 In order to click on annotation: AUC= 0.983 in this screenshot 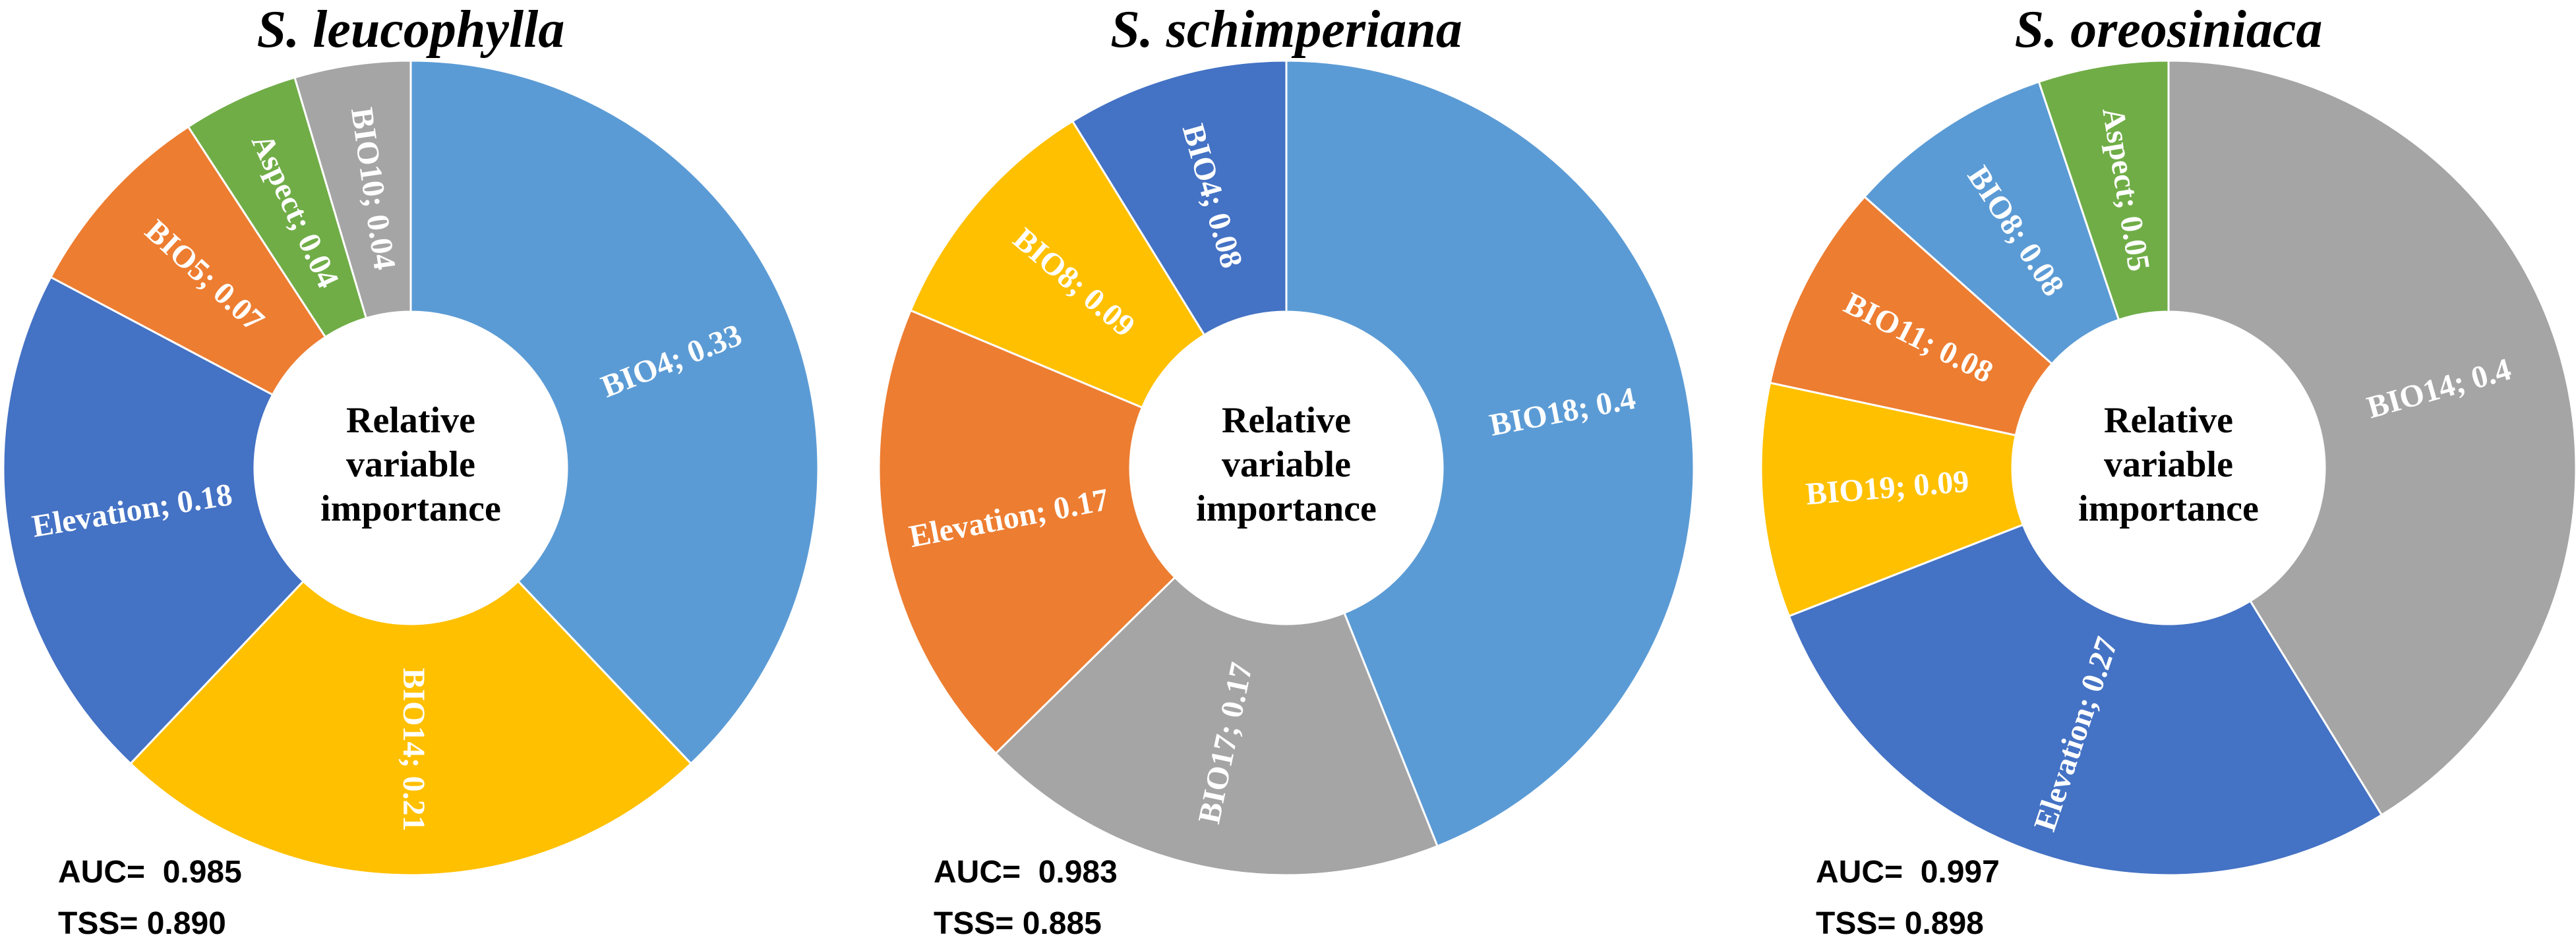, I will do `click(1026, 872)`.